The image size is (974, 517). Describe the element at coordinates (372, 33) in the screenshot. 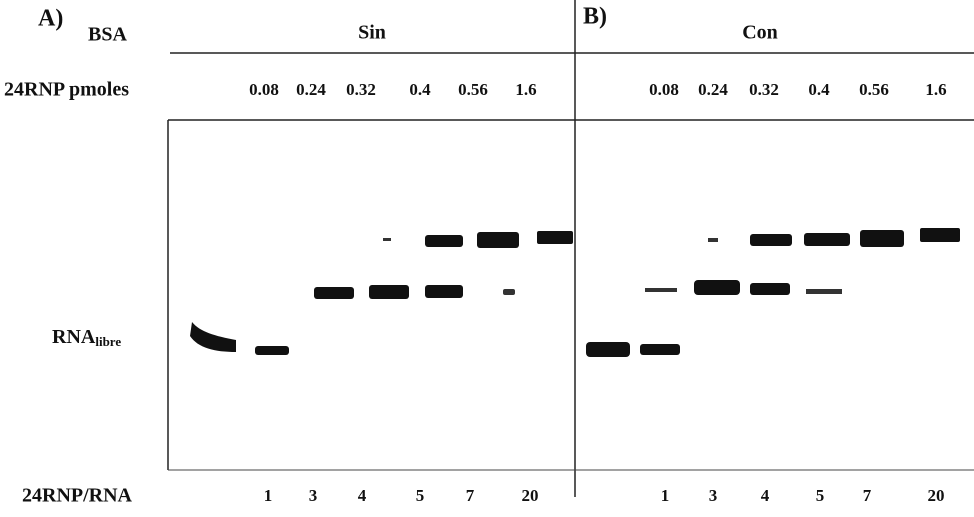

I see `condition-label: Sin` at that location.